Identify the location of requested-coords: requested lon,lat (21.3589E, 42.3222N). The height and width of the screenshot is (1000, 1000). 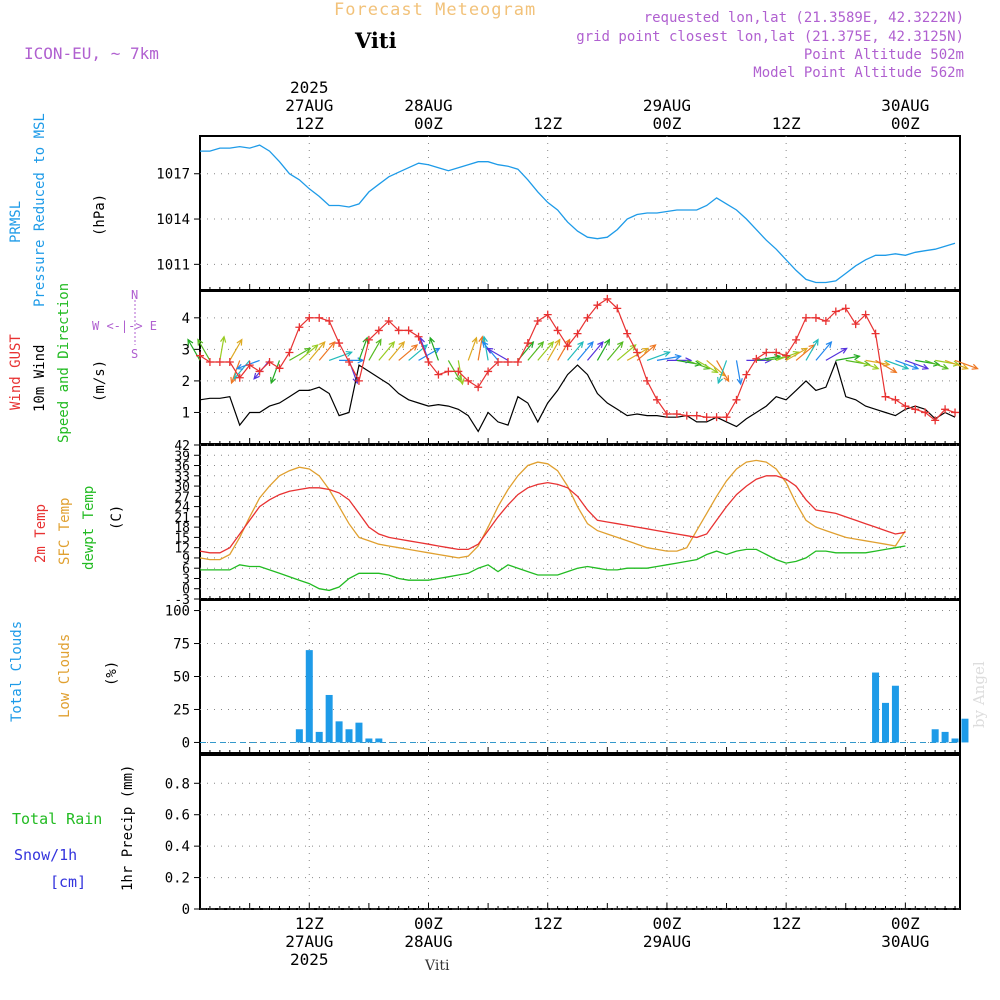
(803, 18).